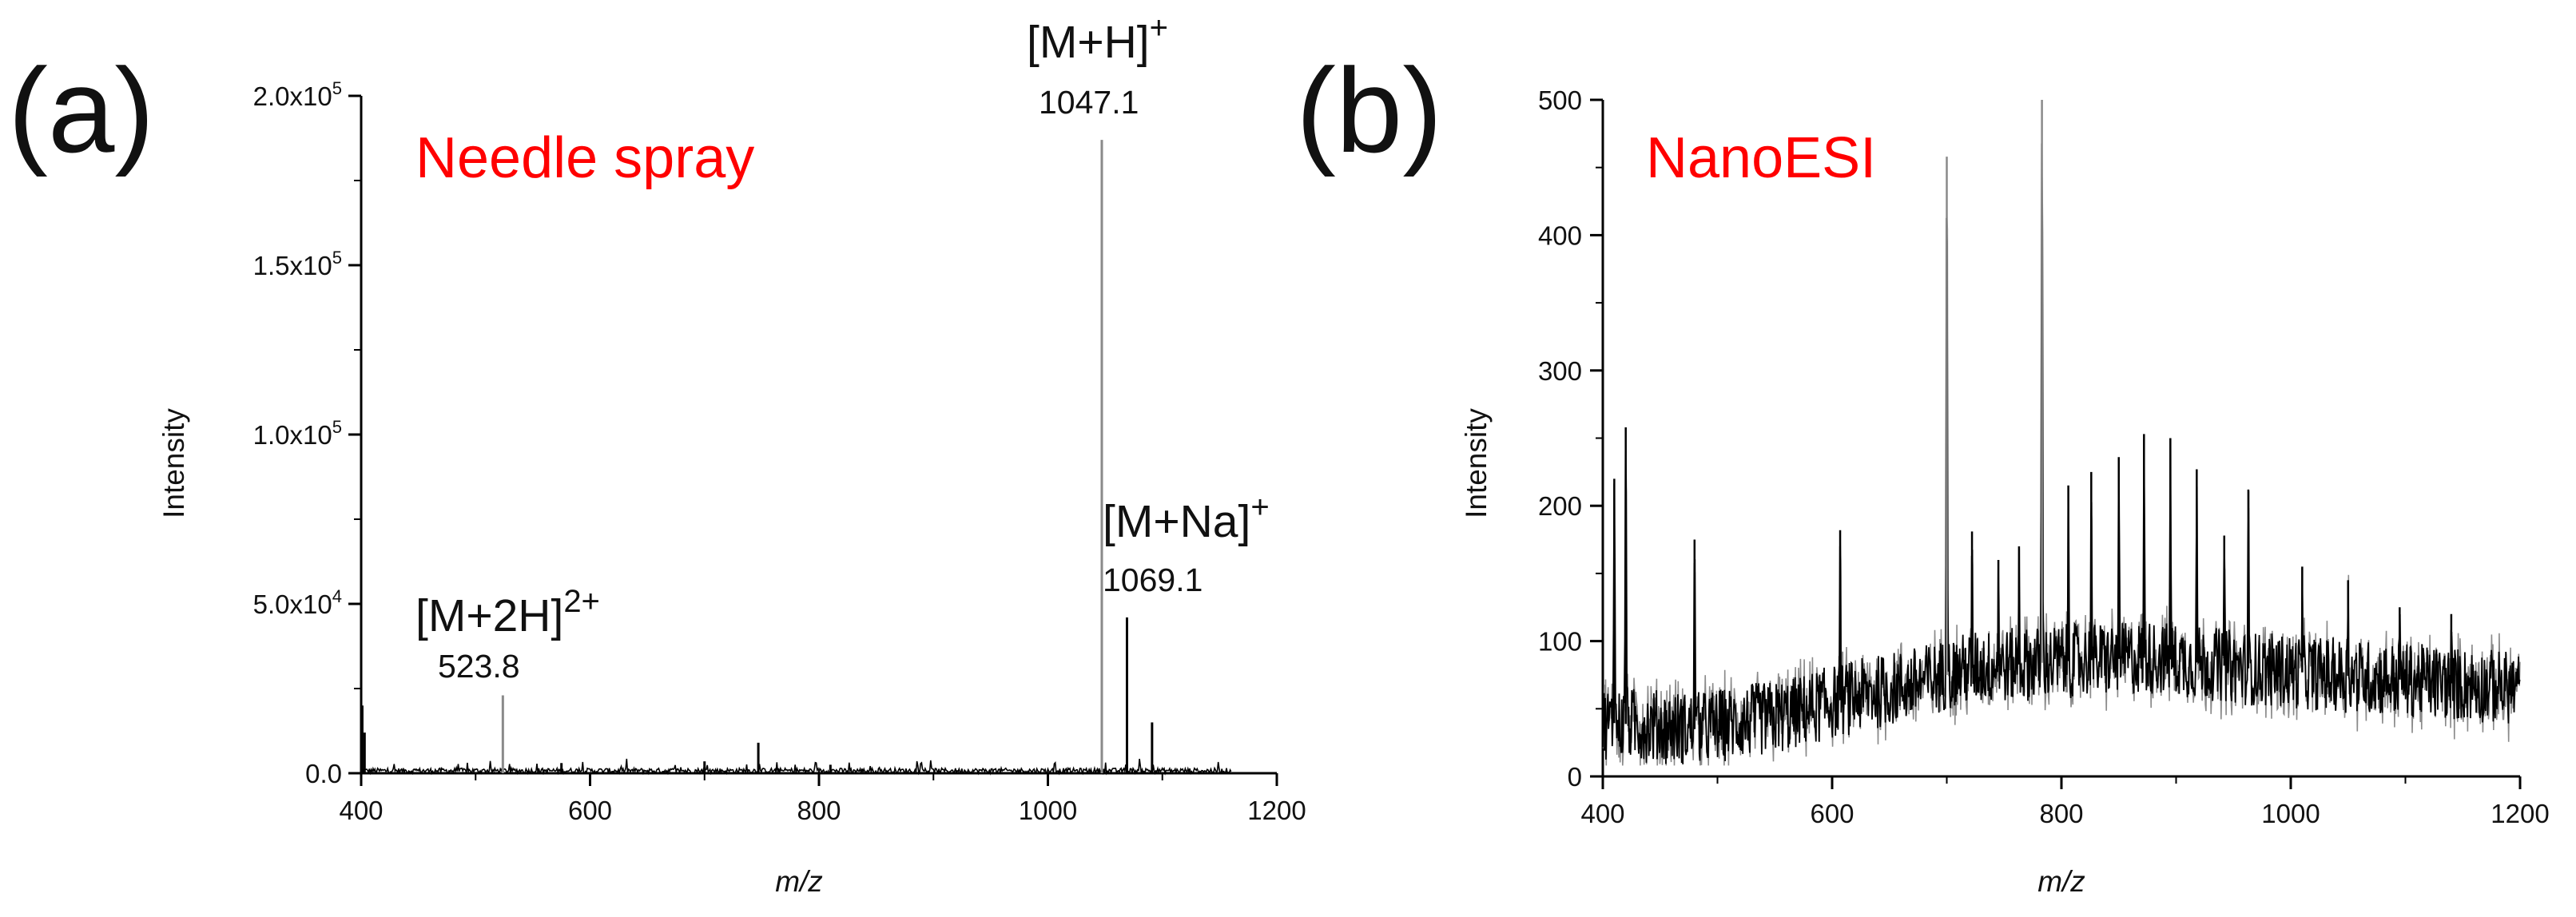 This screenshot has width=2576, height=917. I want to click on mz-value-label: 523.8, so click(479, 667).